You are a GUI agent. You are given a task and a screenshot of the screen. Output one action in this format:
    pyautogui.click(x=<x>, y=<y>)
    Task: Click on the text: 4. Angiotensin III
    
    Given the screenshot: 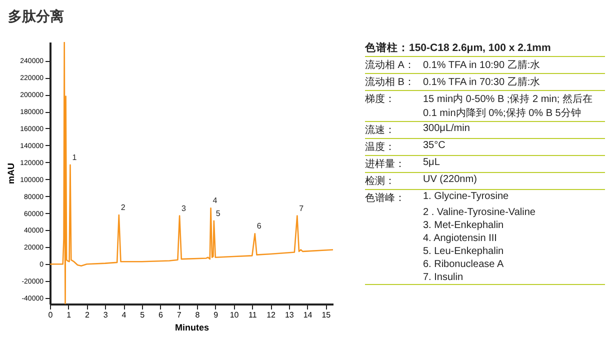 What is the action you would take?
    pyautogui.click(x=460, y=238)
    